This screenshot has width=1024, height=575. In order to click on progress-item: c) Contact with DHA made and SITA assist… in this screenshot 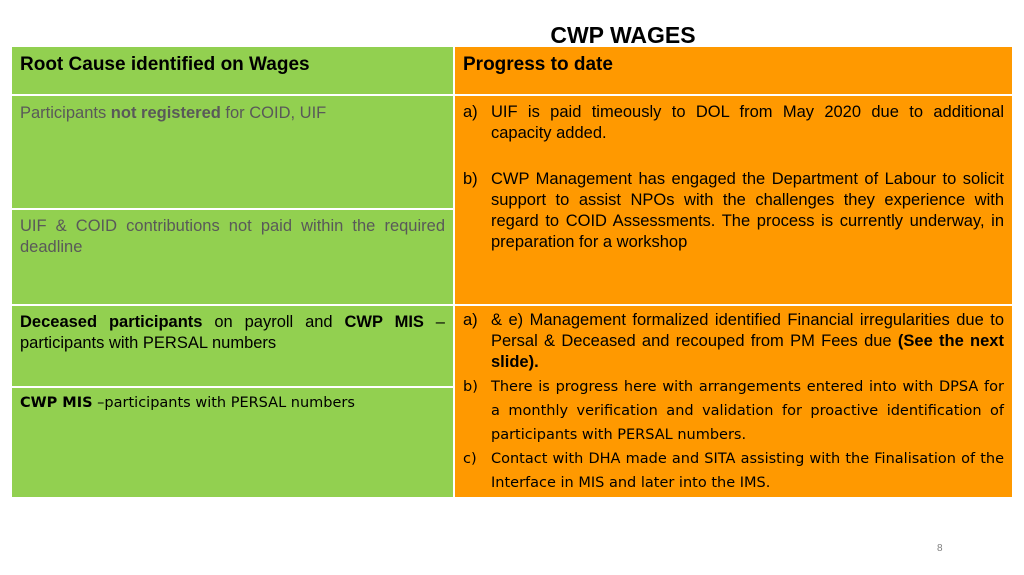, I will do `click(733, 471)`.